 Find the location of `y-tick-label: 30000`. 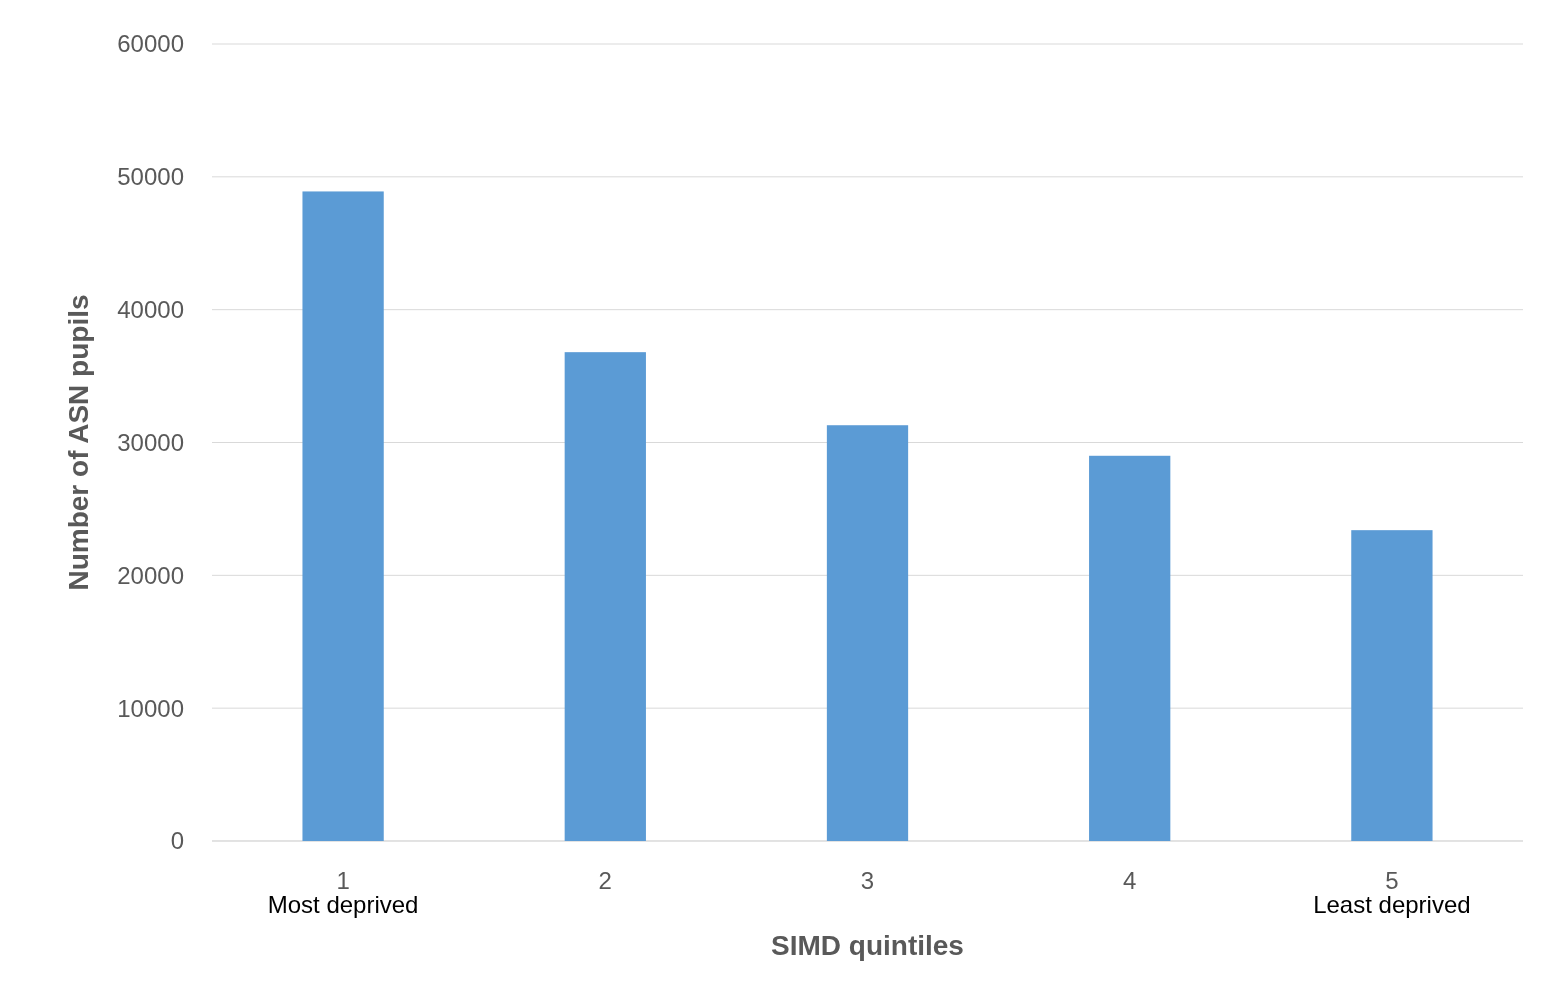

y-tick-label: 30000 is located at coordinates (150, 442).